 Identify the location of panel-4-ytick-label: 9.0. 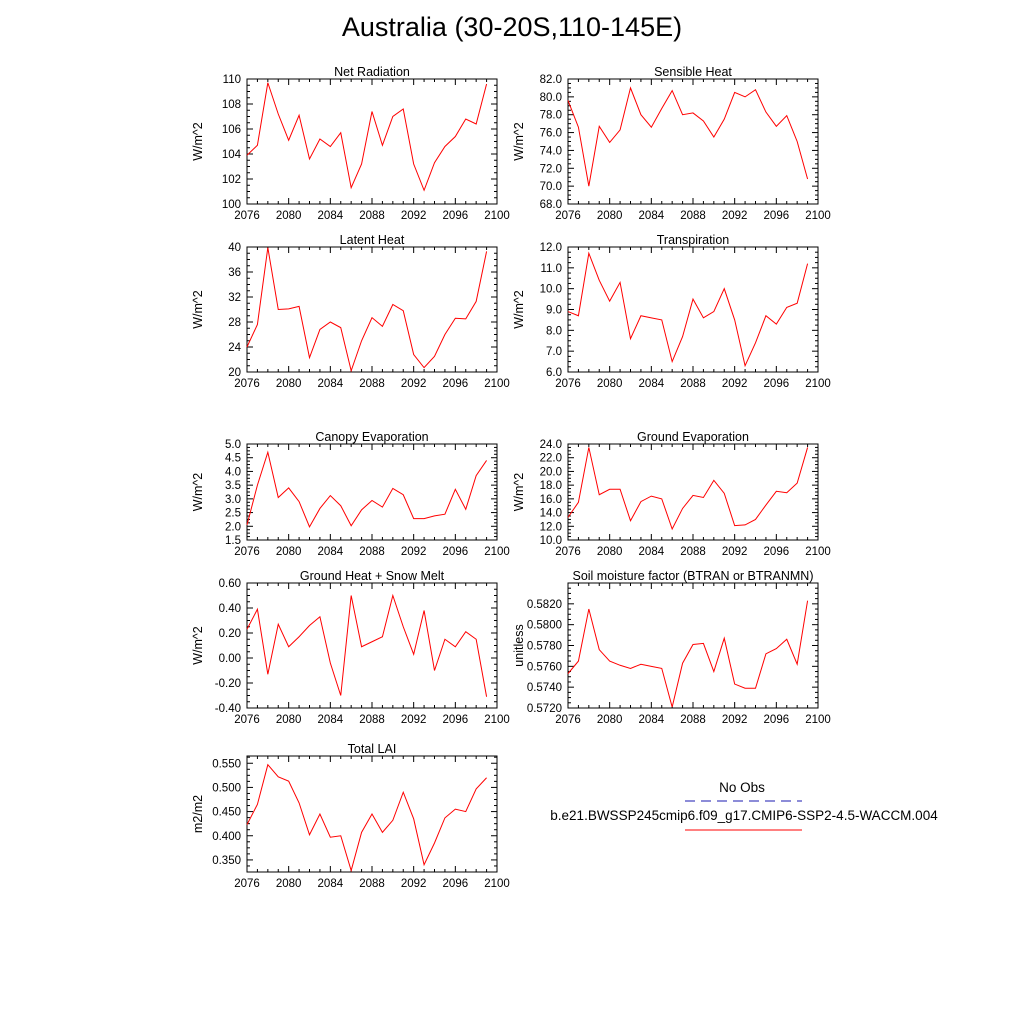
(554, 311).